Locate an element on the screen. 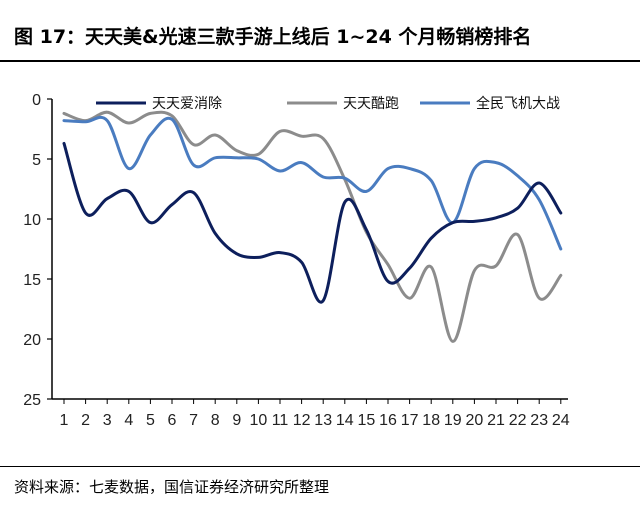 The height and width of the screenshot is (507, 640). x-tick-label: 14 is located at coordinates (345, 420).